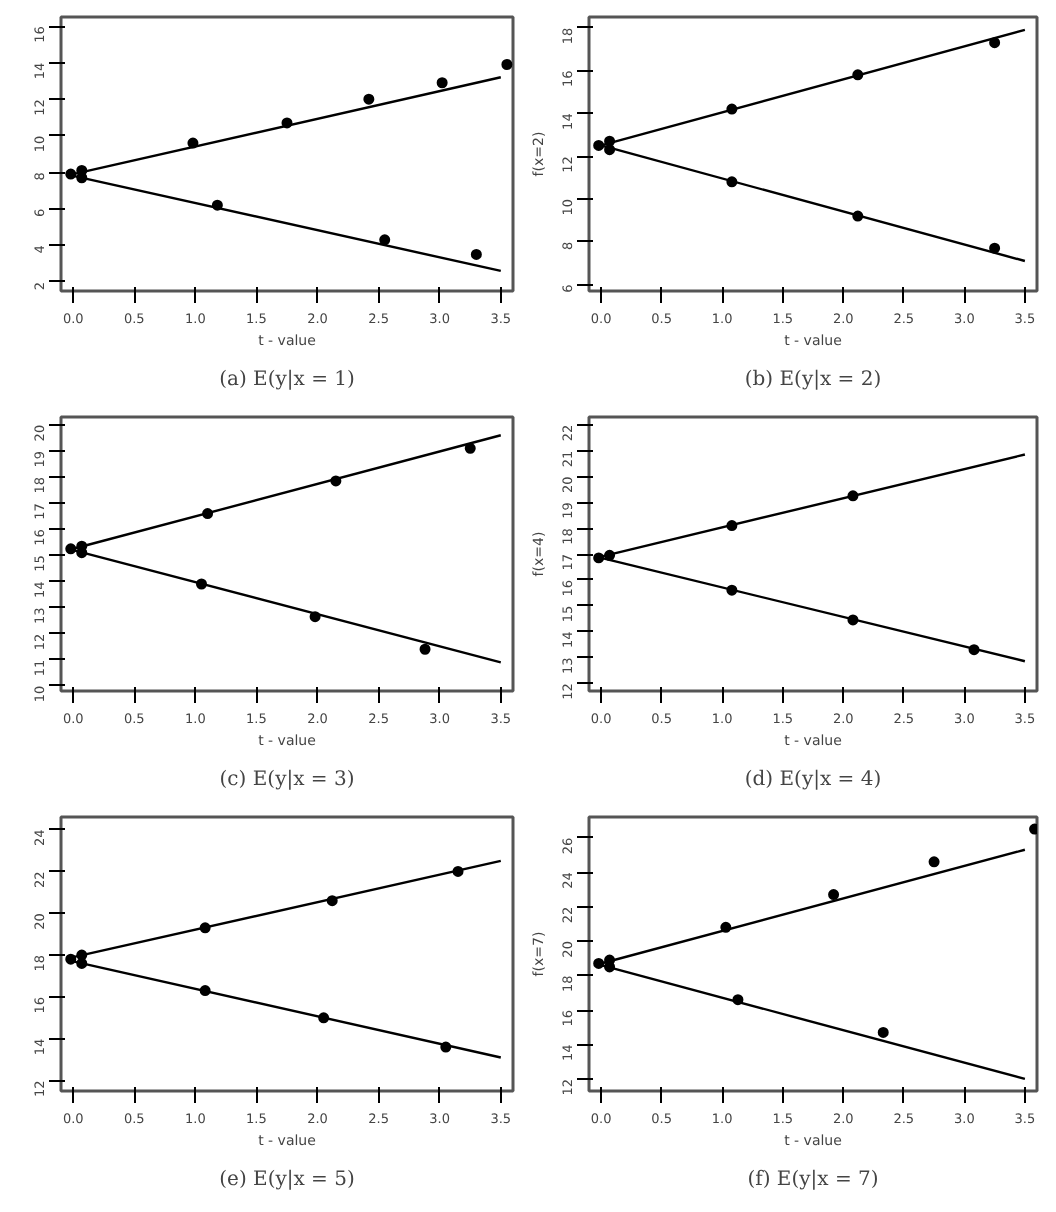 The height and width of the screenshot is (1212, 1056). I want to click on text: (a) E(y|x = 1), so click(287, 380).